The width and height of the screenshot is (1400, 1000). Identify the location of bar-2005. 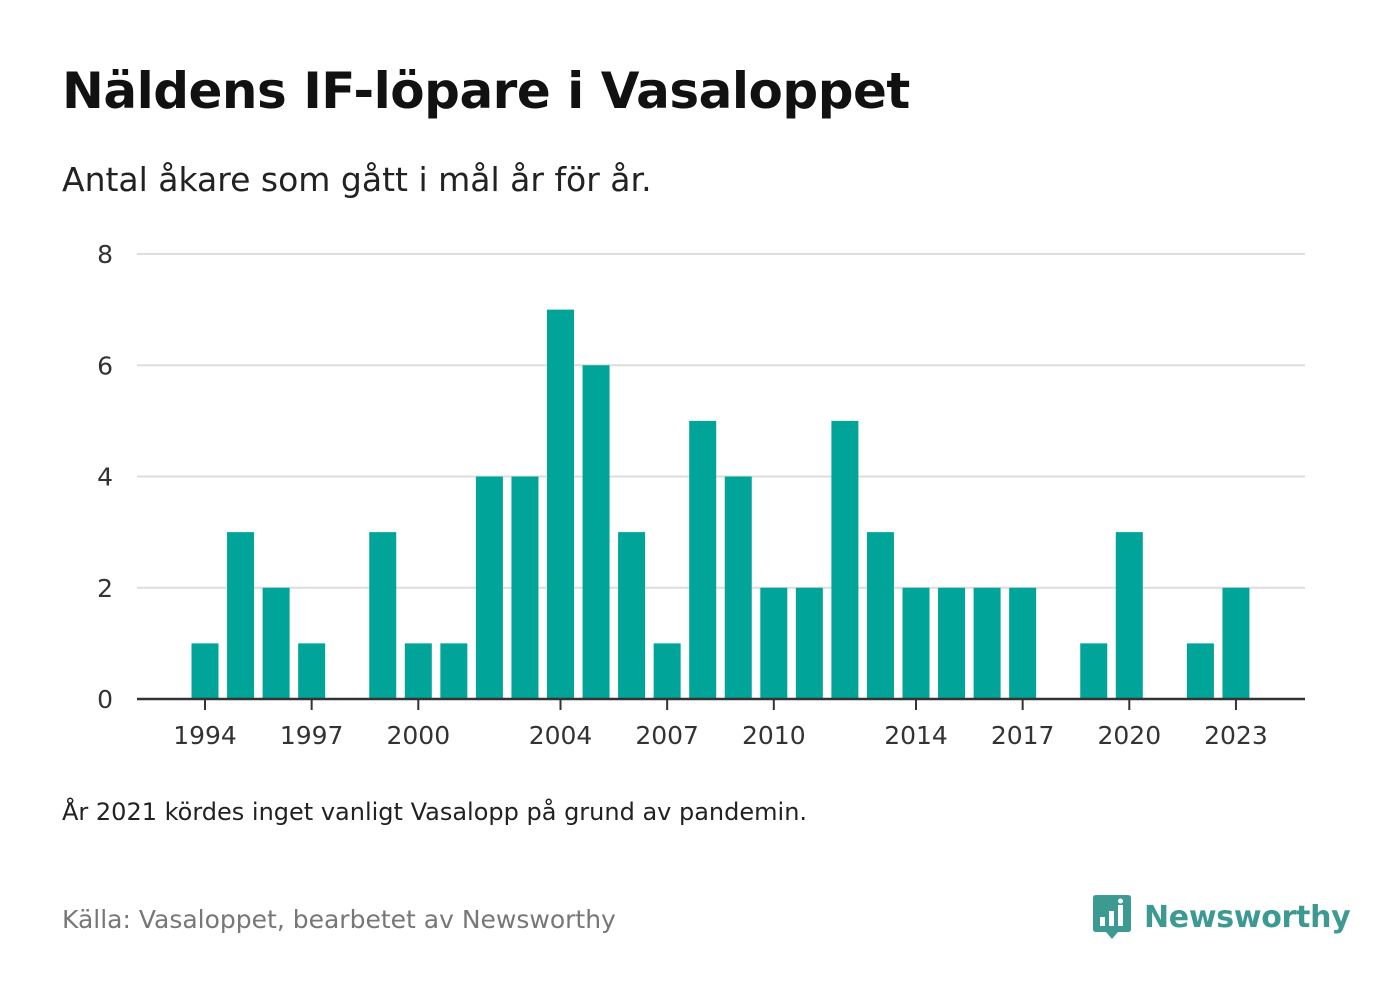
(596, 532).